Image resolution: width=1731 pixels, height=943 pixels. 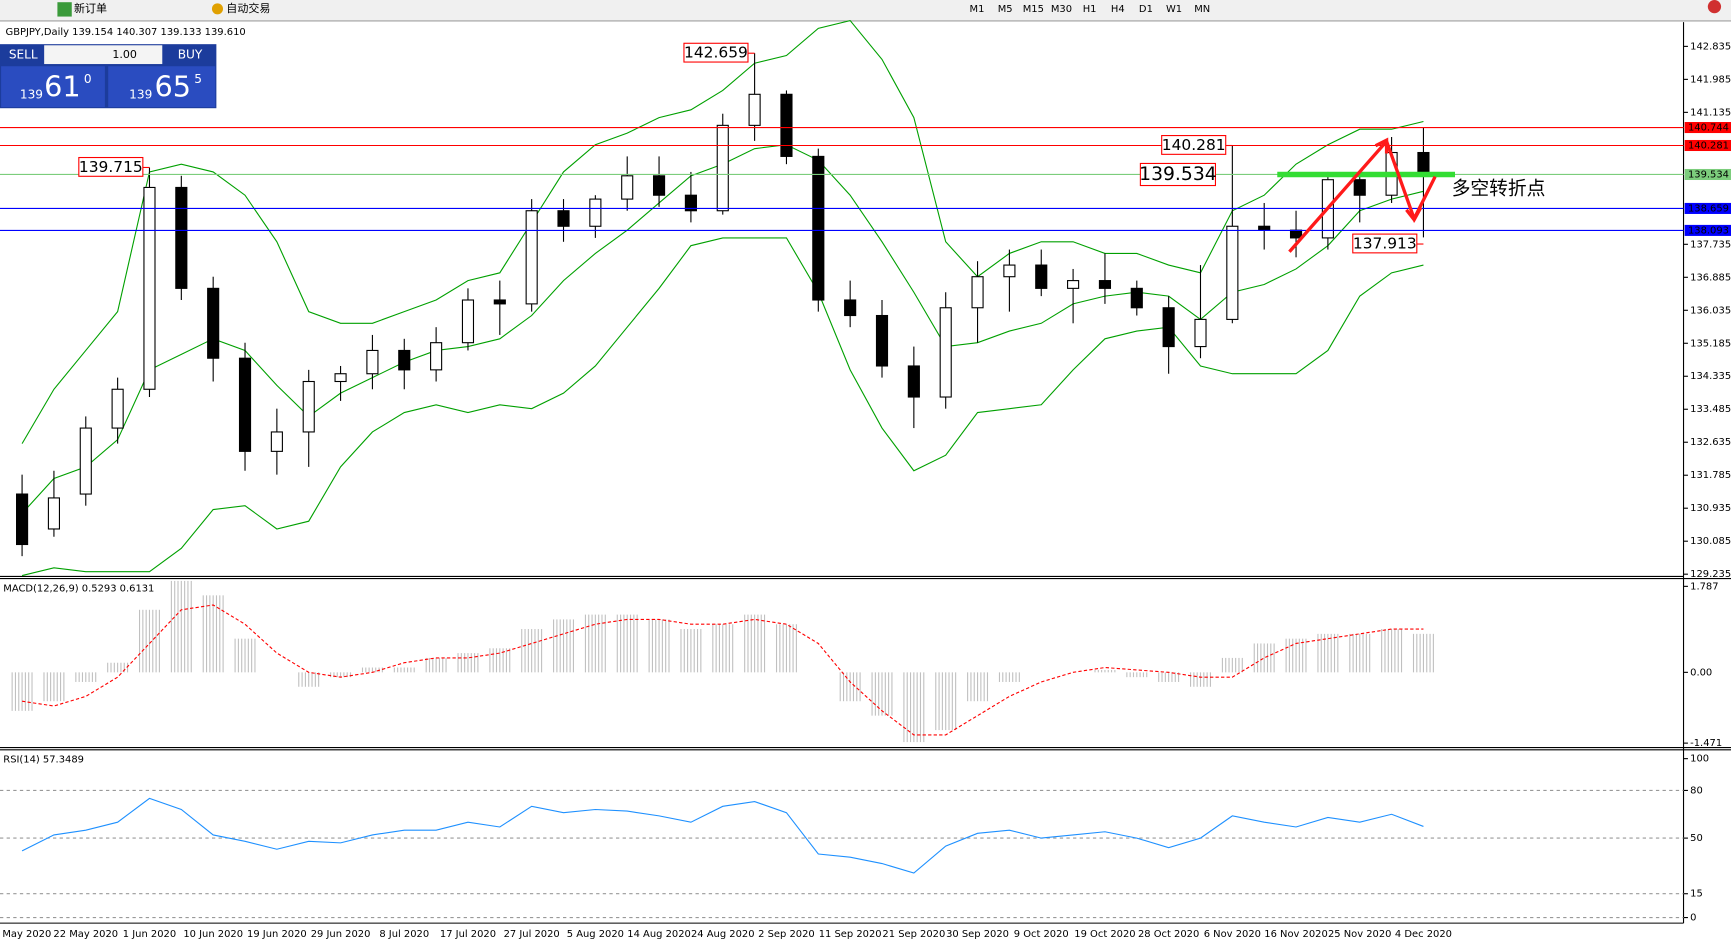 What do you see at coordinates (248, 8) in the screenshot?
I see `auto-trade-button: 自动交易` at bounding box center [248, 8].